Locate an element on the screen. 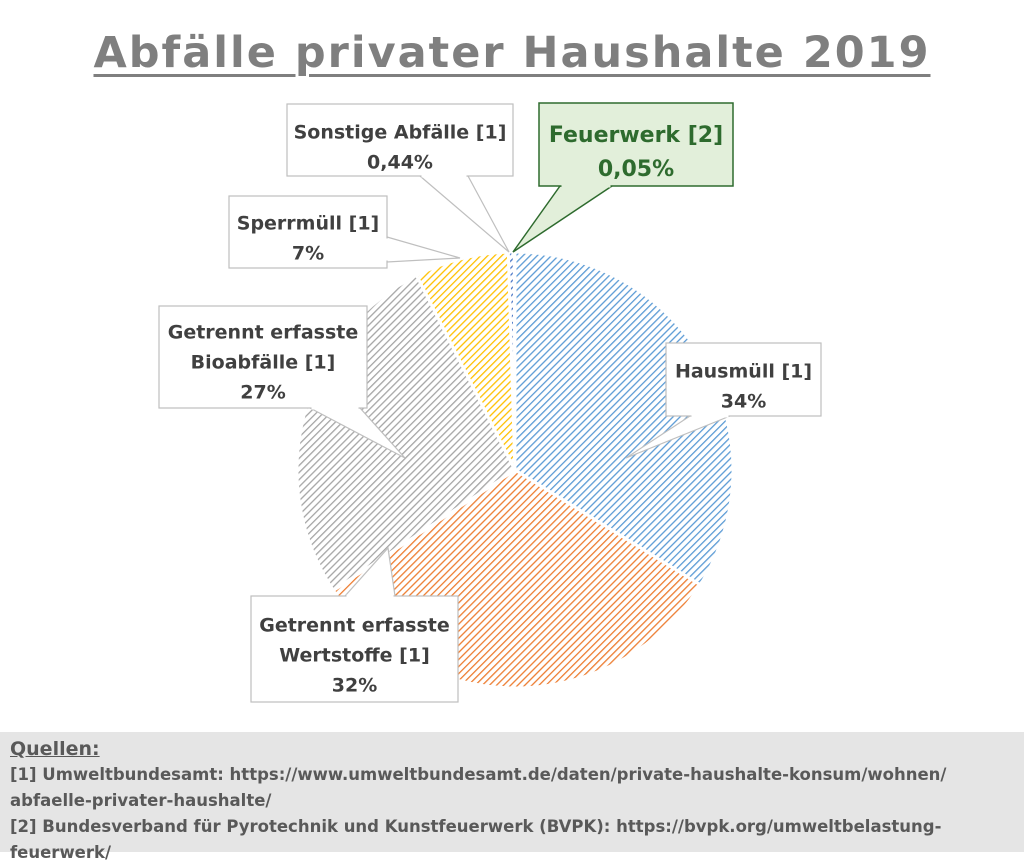  callout-bio: Getrennt erfasste Bioabfälle [1] 27% is located at coordinates (282, 382).